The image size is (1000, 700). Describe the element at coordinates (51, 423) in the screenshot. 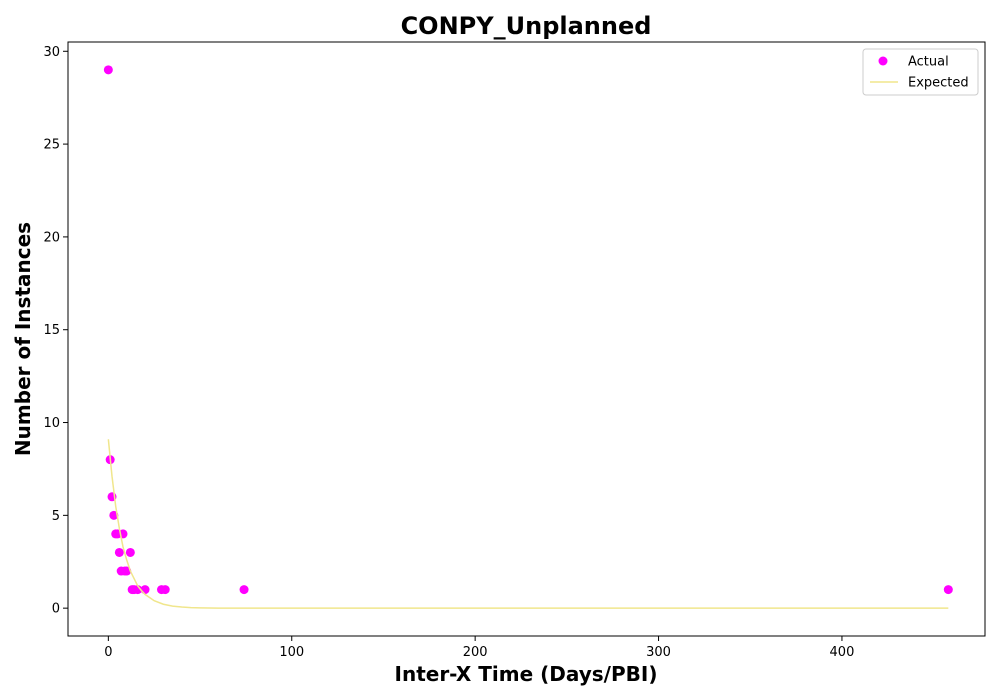

I see `y-tick-label: 10` at that location.